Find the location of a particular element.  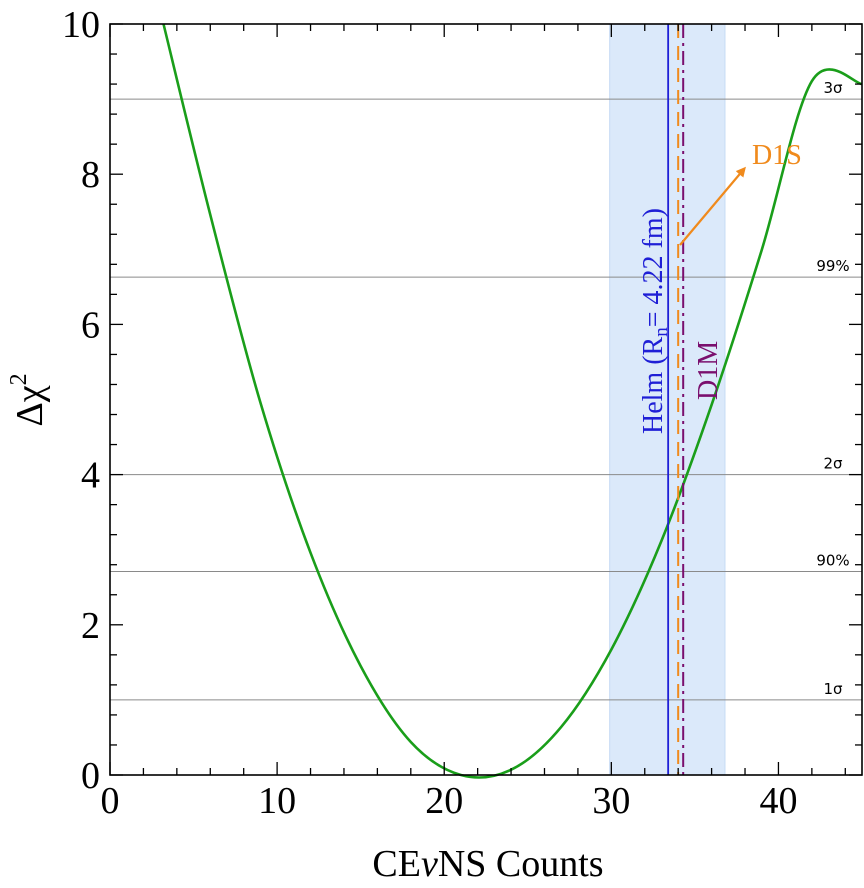

y-axis-title: Δχ2 is located at coordinates (28, 399).